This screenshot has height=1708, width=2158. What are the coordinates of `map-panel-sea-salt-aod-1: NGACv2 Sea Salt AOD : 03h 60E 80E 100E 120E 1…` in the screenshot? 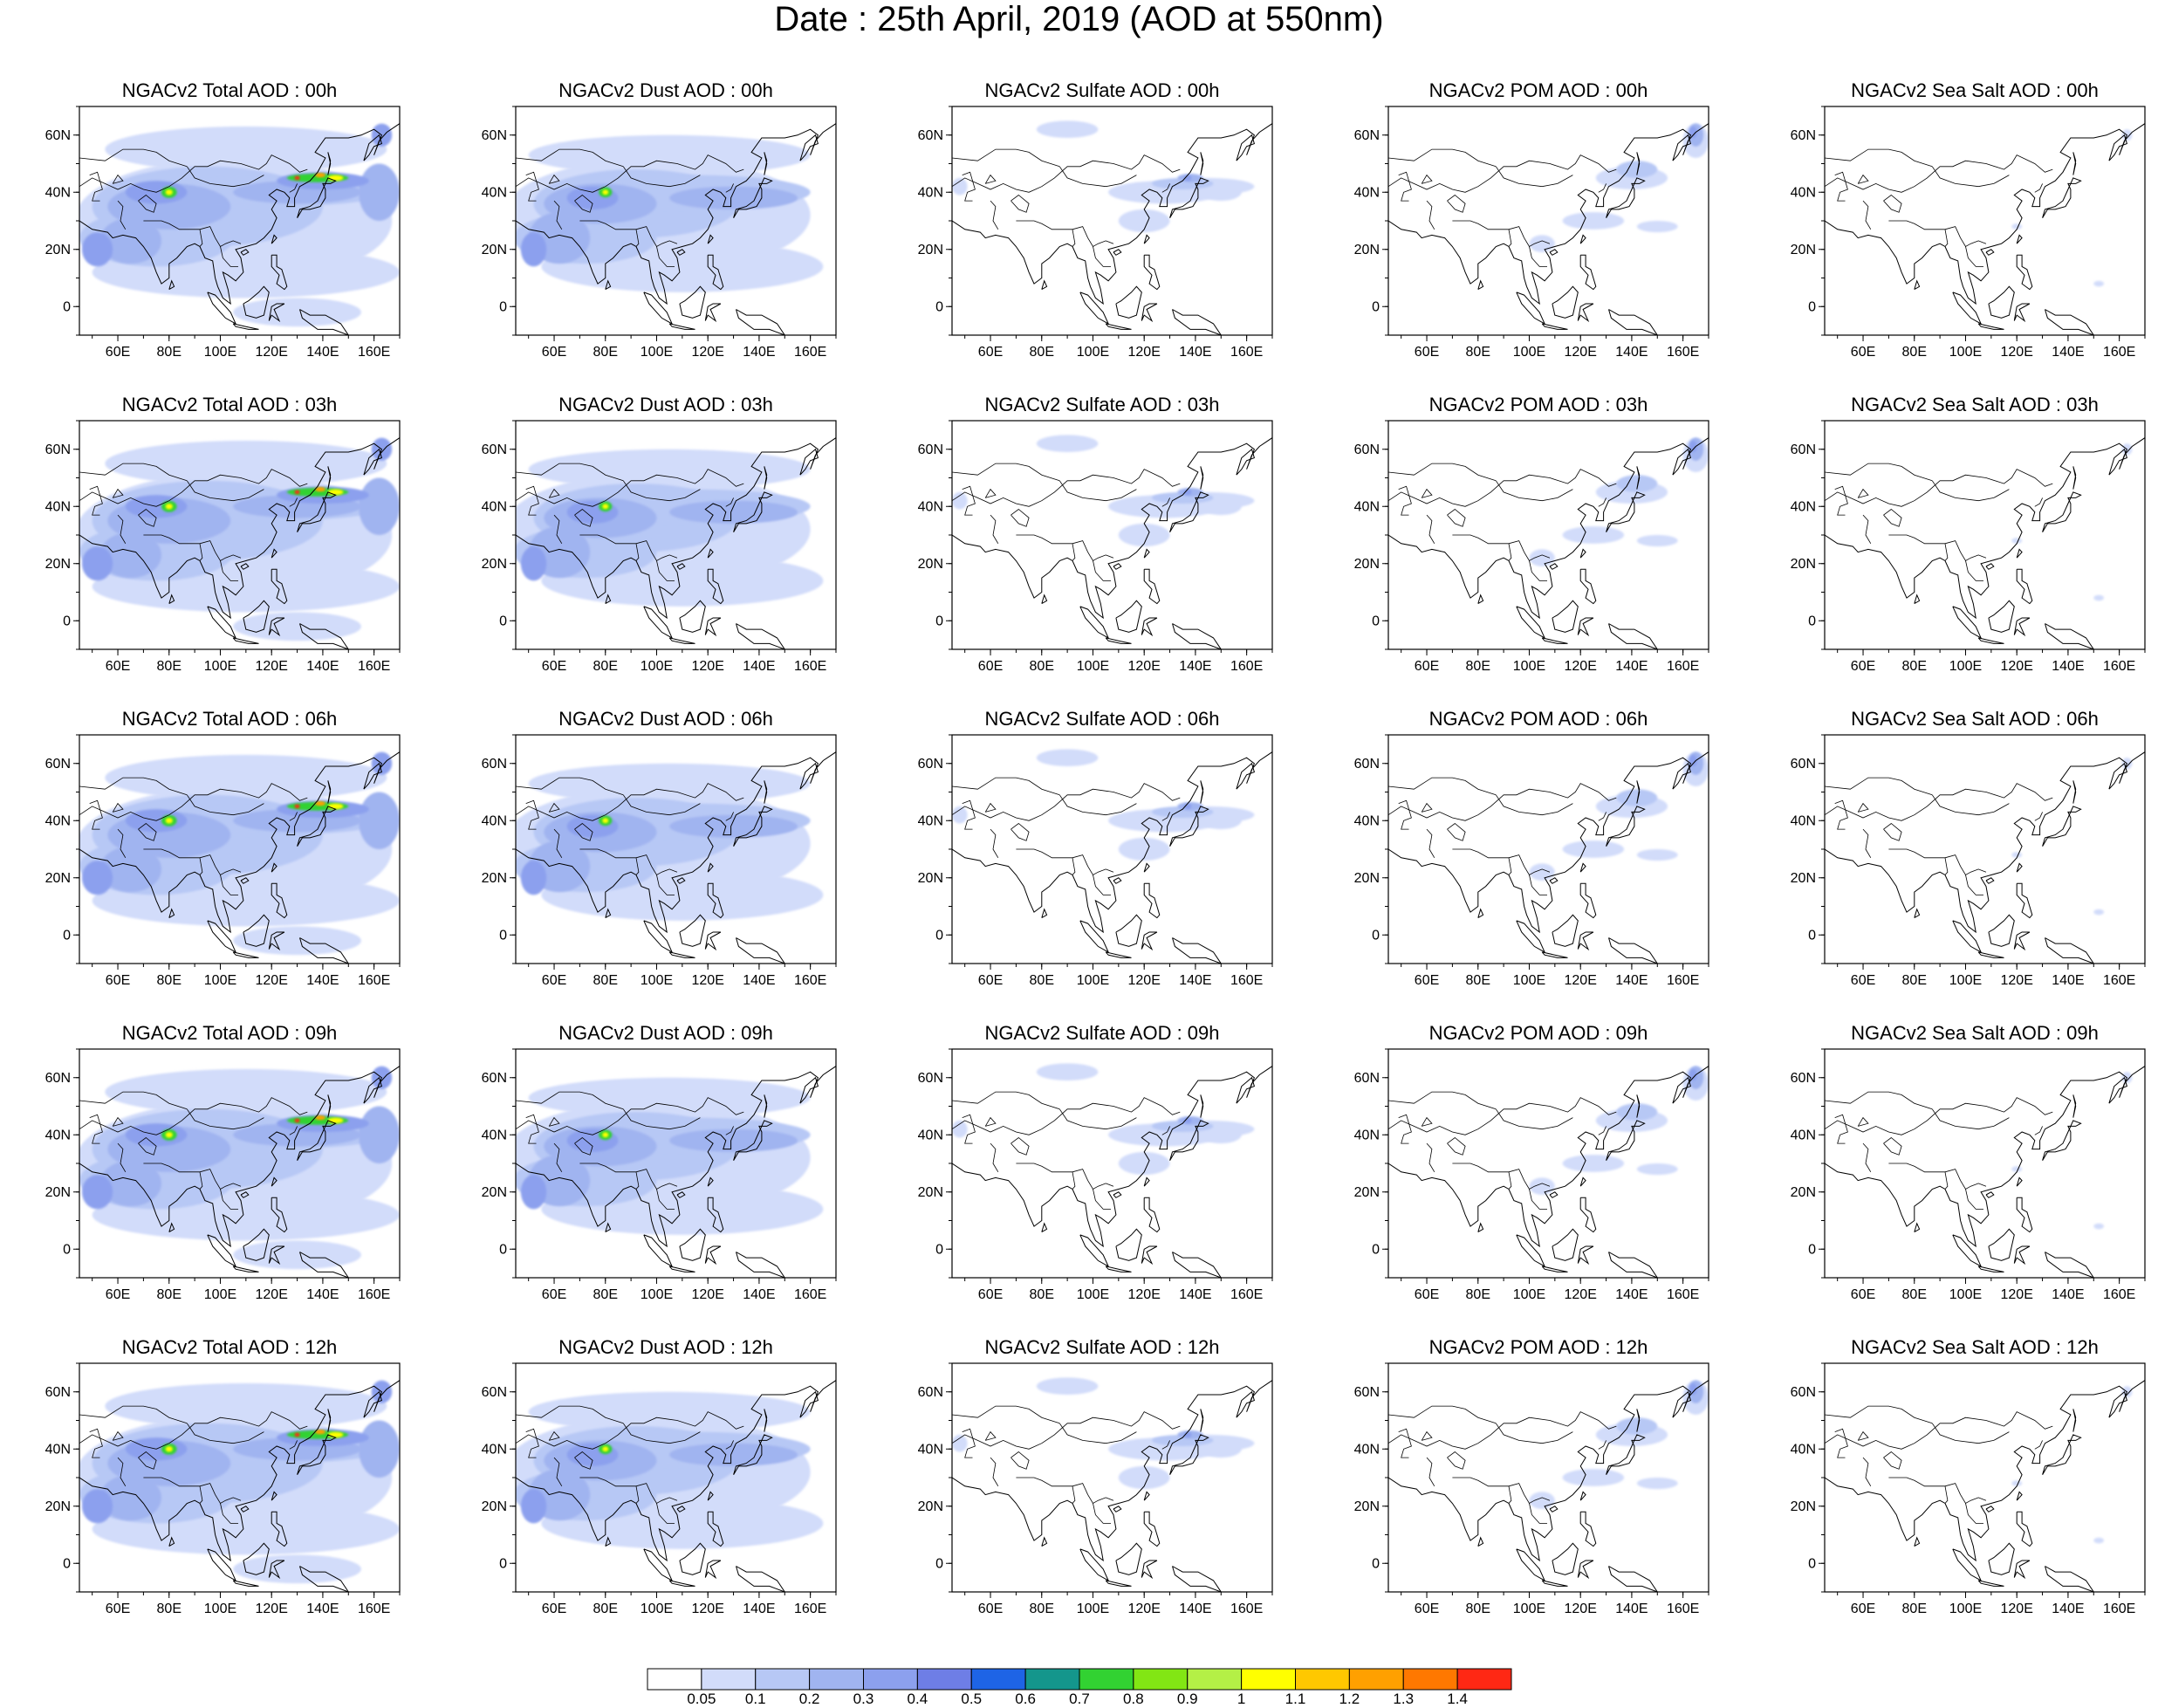 It's located at (1972, 551).